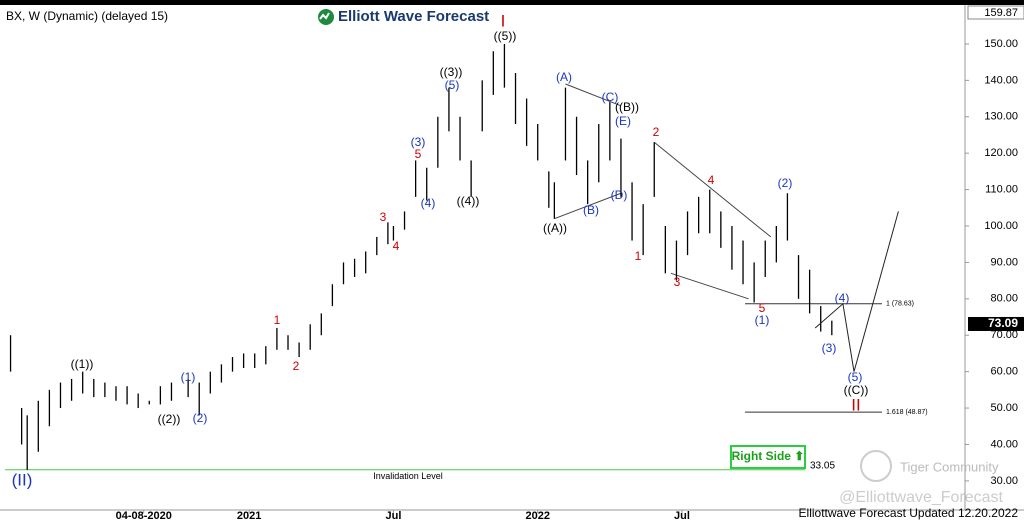 This screenshot has width=1024, height=525. What do you see at coordinates (1004, 262) in the screenshot?
I see `y-tick-label: 90.00` at bounding box center [1004, 262].